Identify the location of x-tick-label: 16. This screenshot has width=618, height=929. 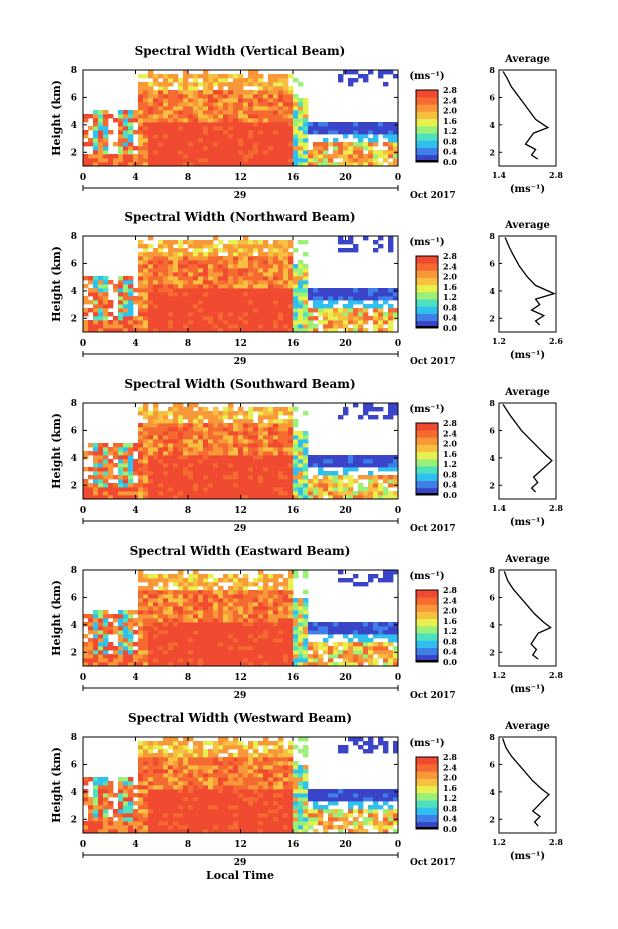
(293, 678).